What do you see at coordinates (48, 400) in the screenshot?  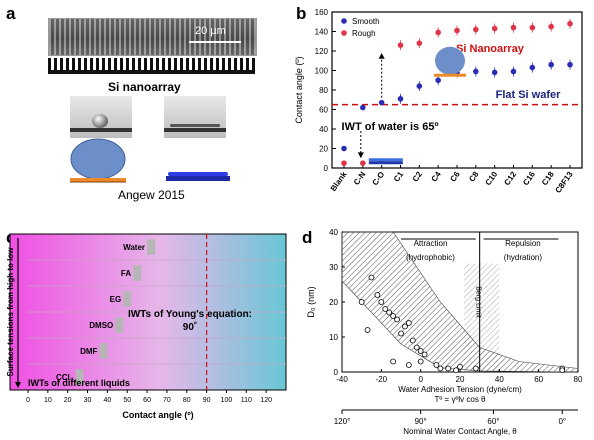 I see `xtick-label-c: 10` at bounding box center [48, 400].